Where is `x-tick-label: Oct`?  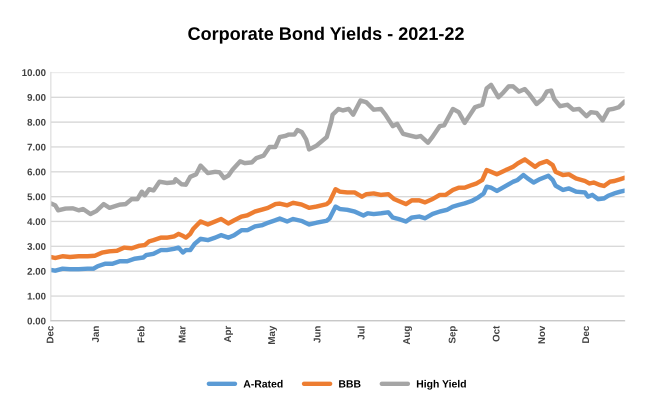
x-tick-label: Oct is located at coordinates (496, 334).